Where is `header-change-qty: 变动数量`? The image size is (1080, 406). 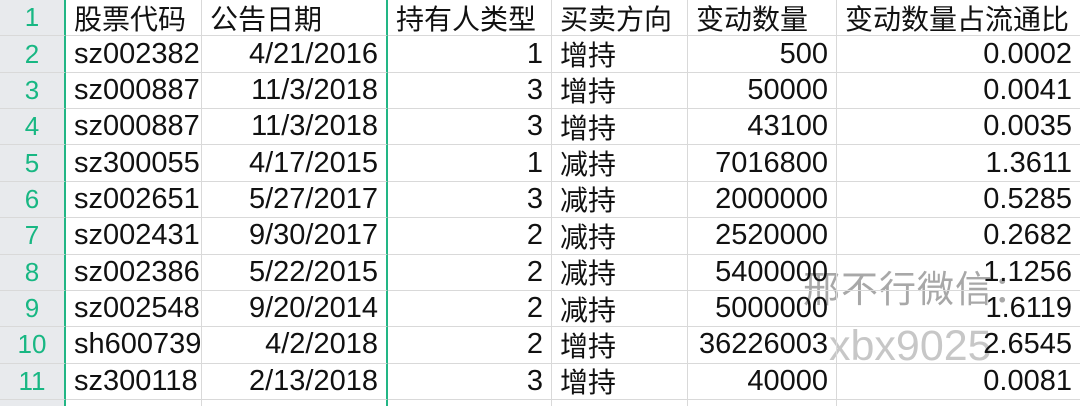 header-change-qty: 变动数量 is located at coordinates (762, 18).